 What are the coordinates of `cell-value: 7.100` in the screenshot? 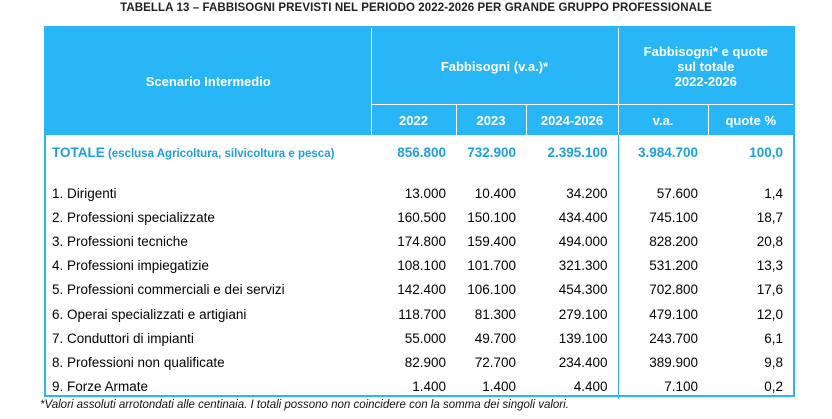 It's located at (663, 386).